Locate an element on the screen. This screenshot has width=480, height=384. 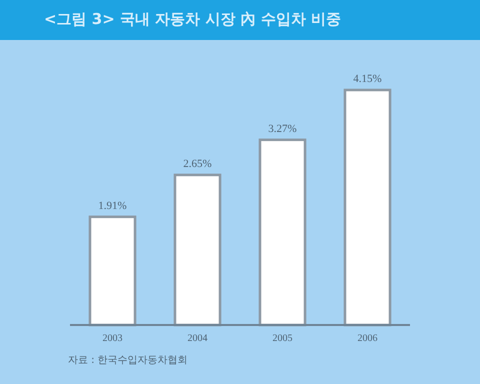
title: <그림 3> 국내 자동차 시장 內 수입차 비중 is located at coordinates (193, 19).